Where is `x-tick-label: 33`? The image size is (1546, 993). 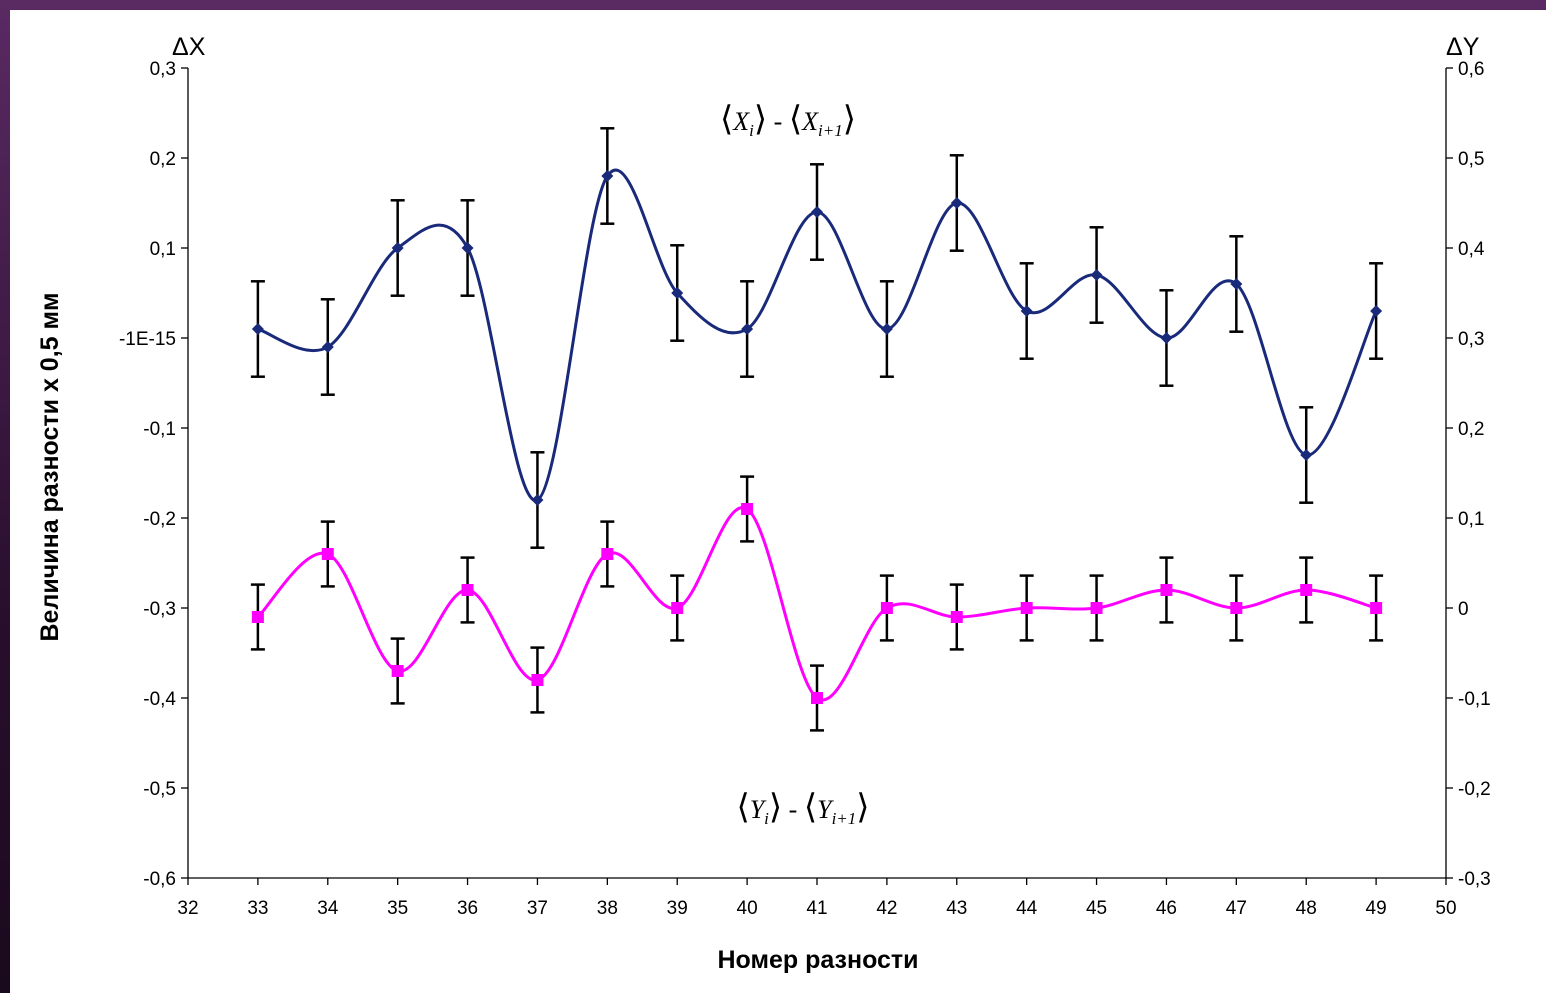 x-tick-label: 33 is located at coordinates (257, 908).